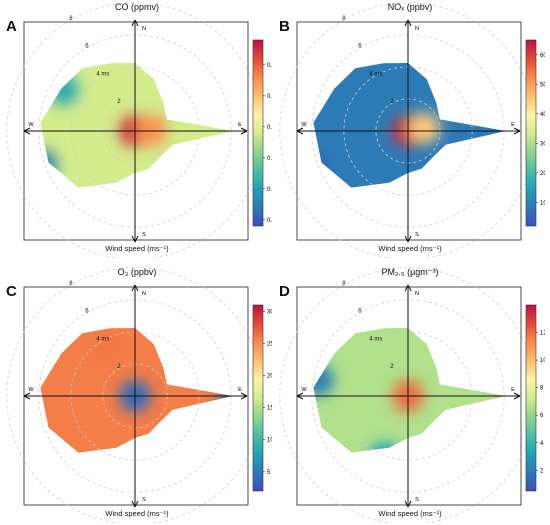  Describe the element at coordinates (269, 66) in the screenshot. I see `colorbar-tick-label: 0.6` at that location.